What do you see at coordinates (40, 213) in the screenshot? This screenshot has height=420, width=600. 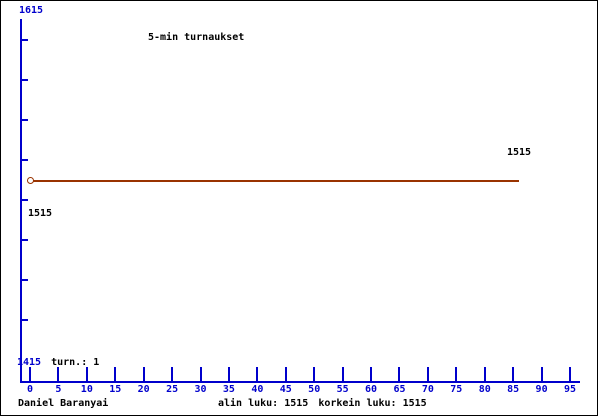 I see `point-label-start: 1515` at bounding box center [40, 213].